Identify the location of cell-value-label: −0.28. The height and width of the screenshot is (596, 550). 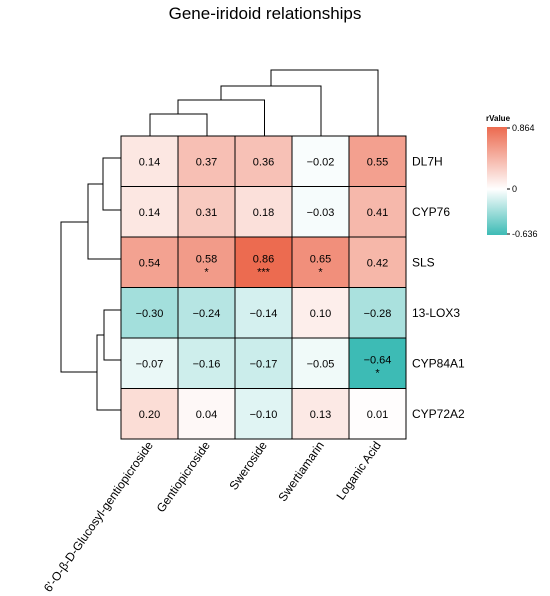
(378, 314).